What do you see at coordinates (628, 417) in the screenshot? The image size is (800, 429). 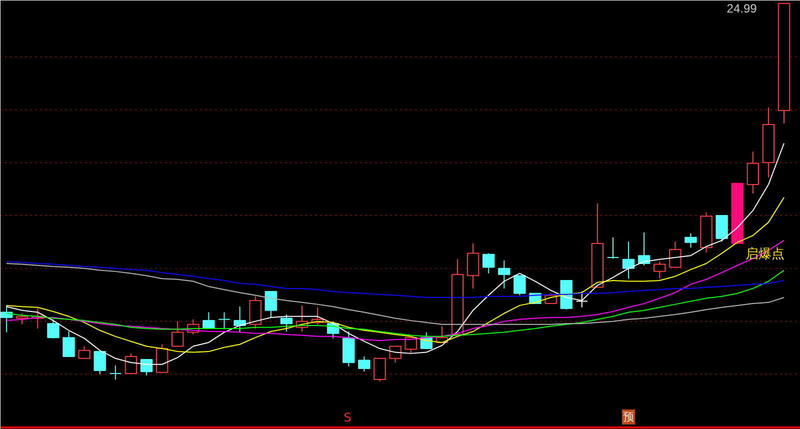 I see `text: 预` at bounding box center [628, 417].